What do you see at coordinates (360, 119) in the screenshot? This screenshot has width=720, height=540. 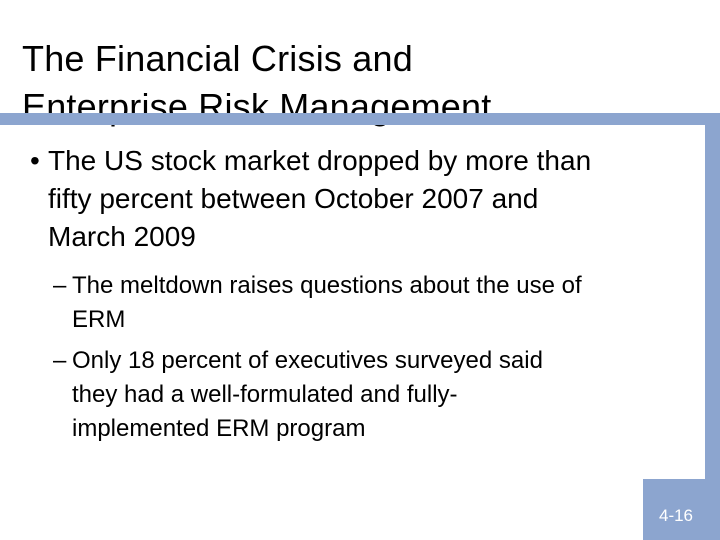 I see `title-divider-bar` at bounding box center [360, 119].